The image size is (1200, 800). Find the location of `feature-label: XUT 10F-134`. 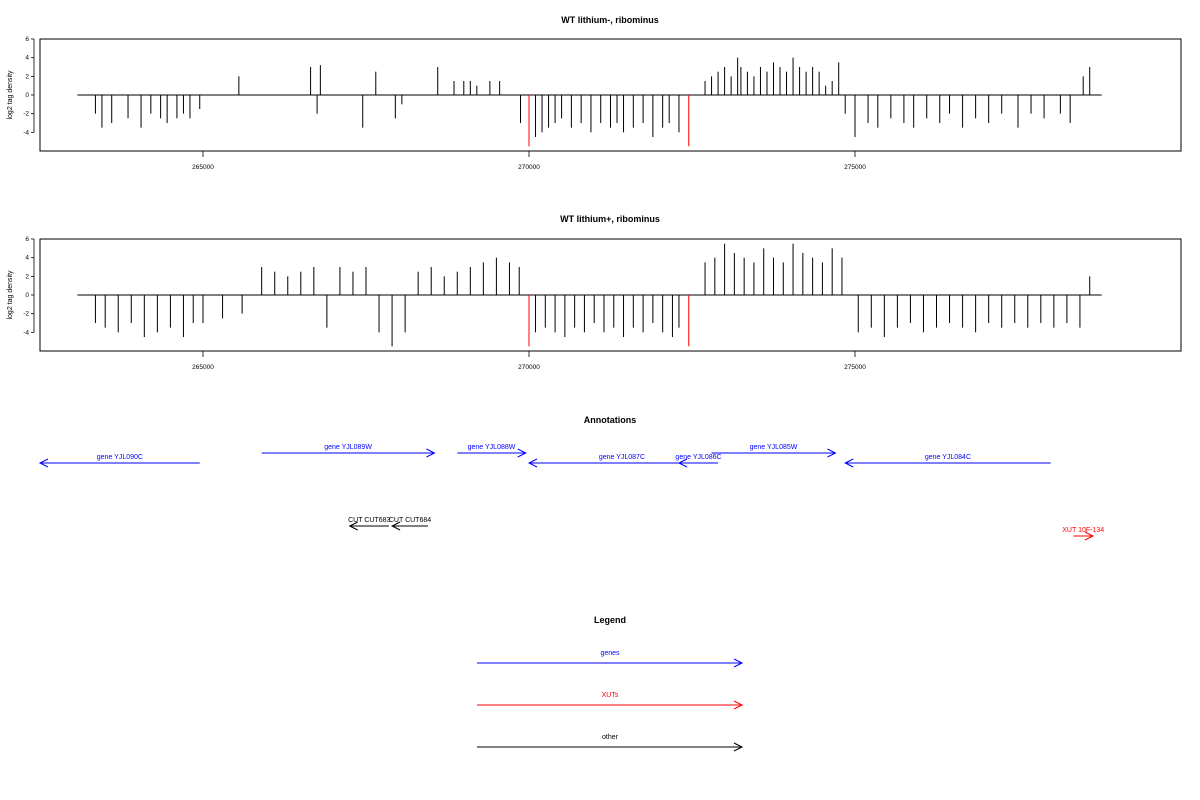

feature-label: XUT 10F-134 is located at coordinates (1083, 530).